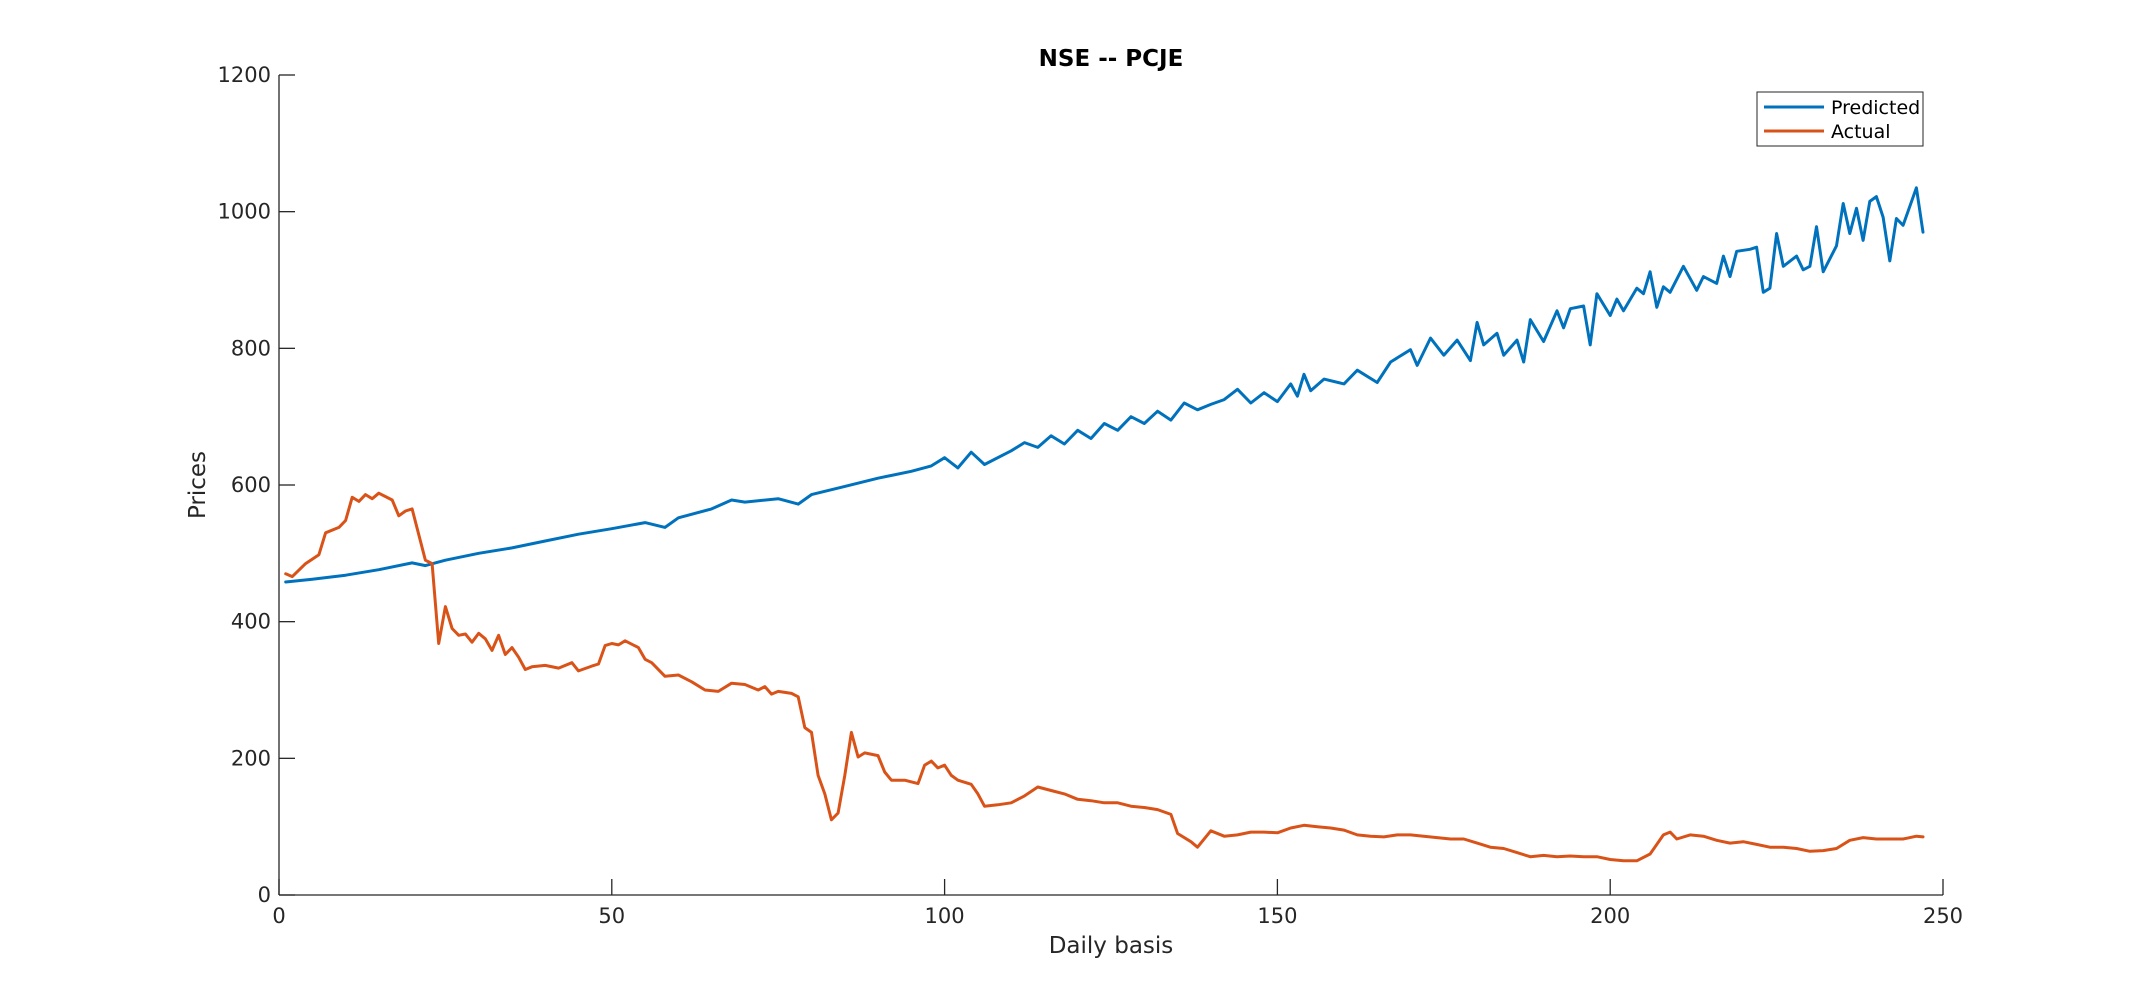  I want to click on y-tick-label: 1200, so click(244, 75).